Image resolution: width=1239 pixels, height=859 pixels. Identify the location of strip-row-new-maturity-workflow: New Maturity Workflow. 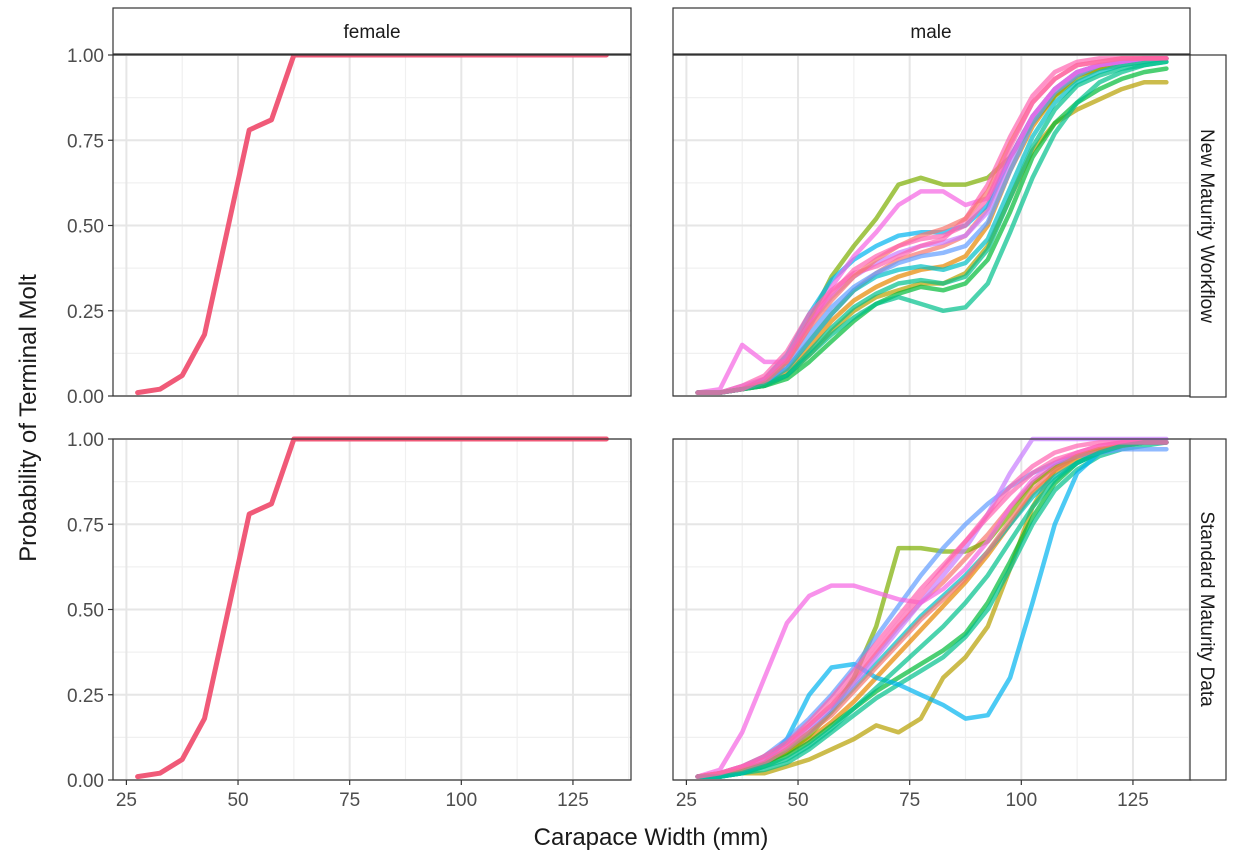
(1208, 226).